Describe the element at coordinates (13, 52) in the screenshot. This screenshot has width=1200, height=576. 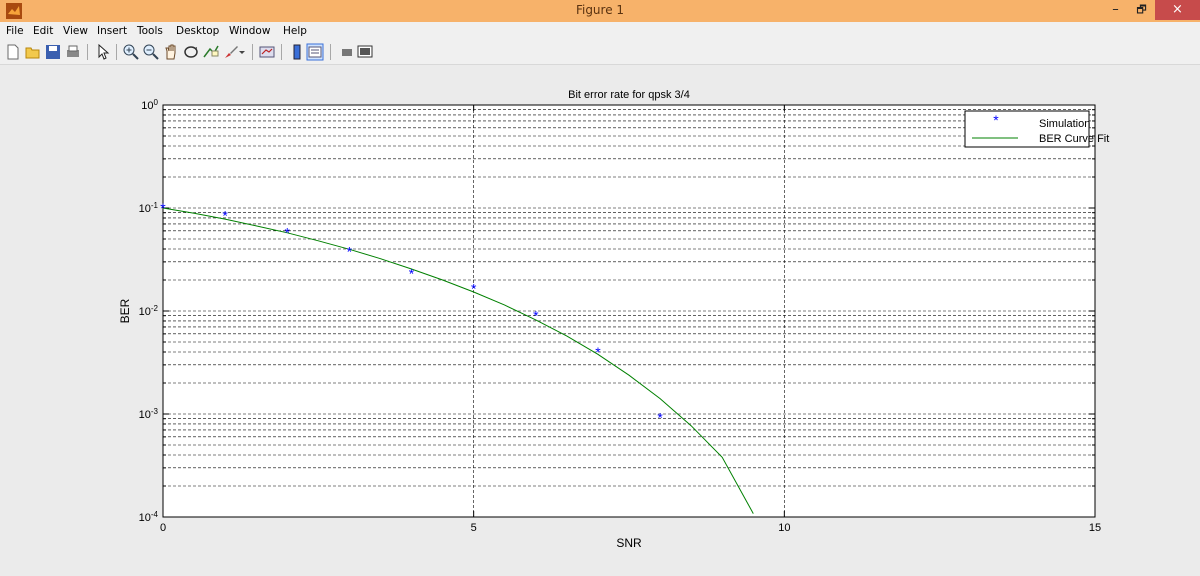
I see `new-figure-icon` at that location.